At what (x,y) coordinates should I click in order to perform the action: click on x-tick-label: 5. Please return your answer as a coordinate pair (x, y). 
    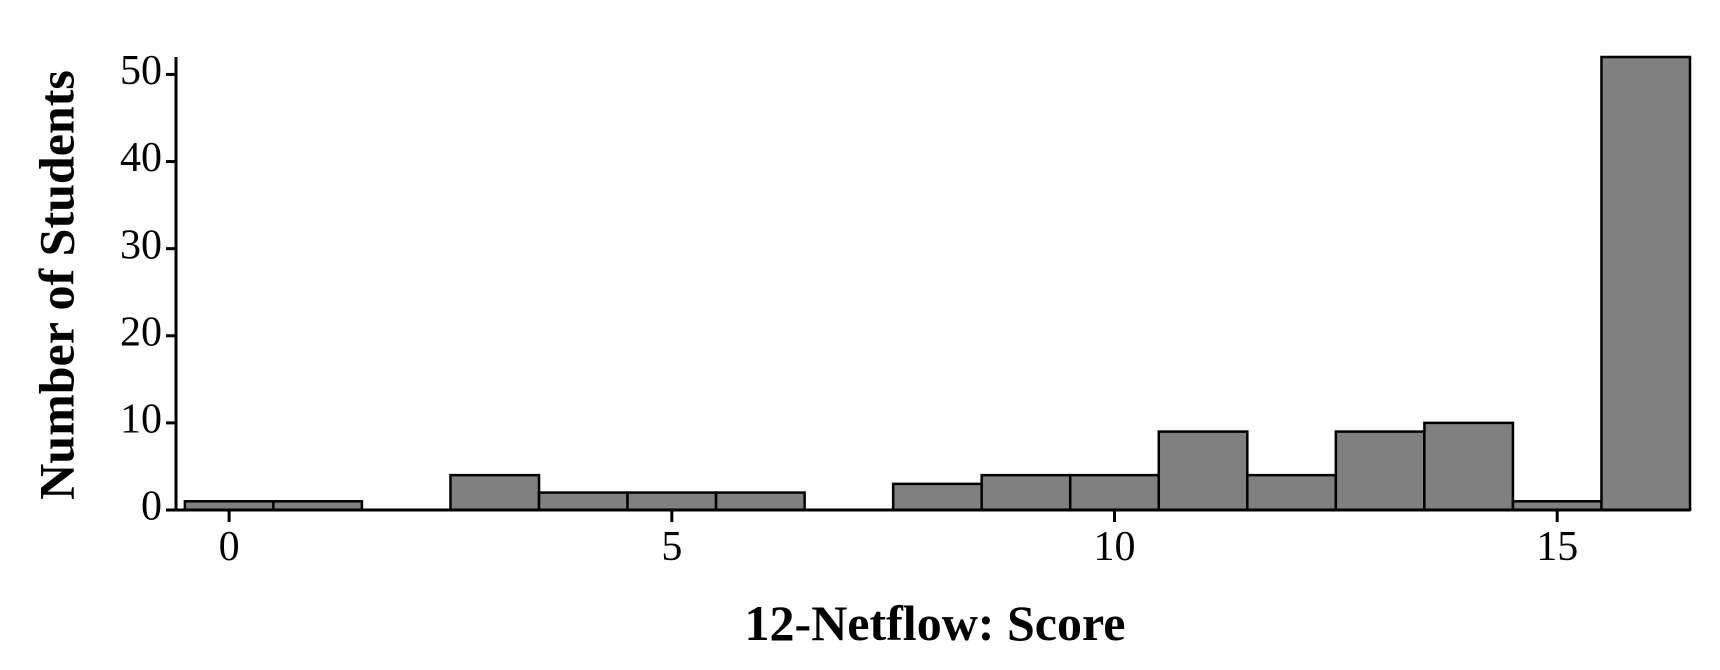
    Looking at the image, I should click on (671, 547).